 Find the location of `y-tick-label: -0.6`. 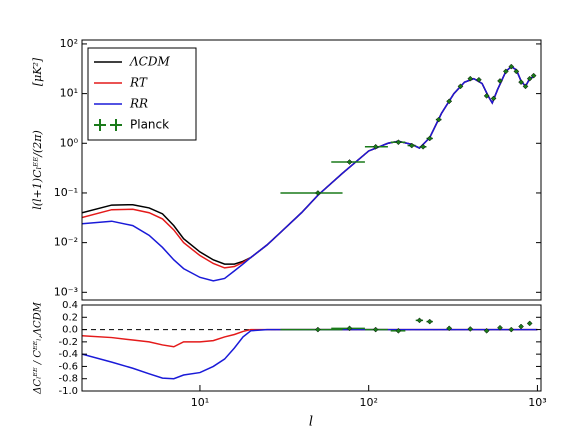

y-tick-label: -0.6 is located at coordinates (68, 366).